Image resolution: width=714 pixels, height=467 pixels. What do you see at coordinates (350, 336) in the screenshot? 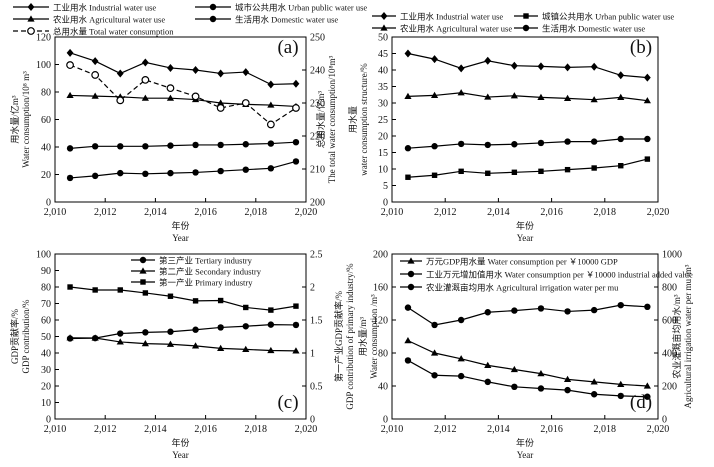
I see `y-axis-label-right-en: GDP contribution of primary industry/%` at bounding box center [350, 336].